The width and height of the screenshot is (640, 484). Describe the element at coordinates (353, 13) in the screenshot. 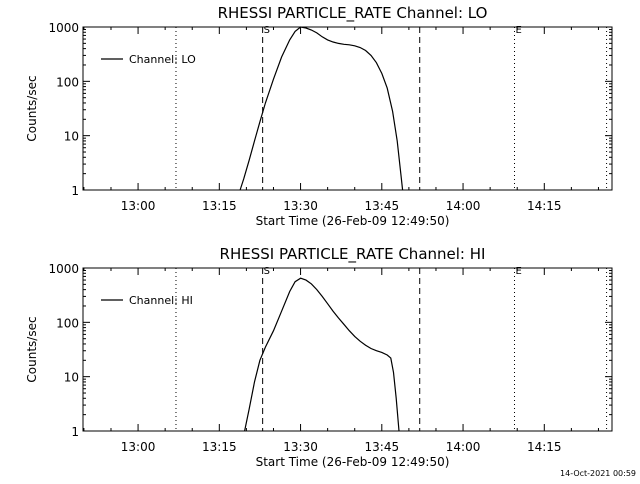

I see `chart-title: RHESSI PARTICLE_RATE Channel: LO` at that location.